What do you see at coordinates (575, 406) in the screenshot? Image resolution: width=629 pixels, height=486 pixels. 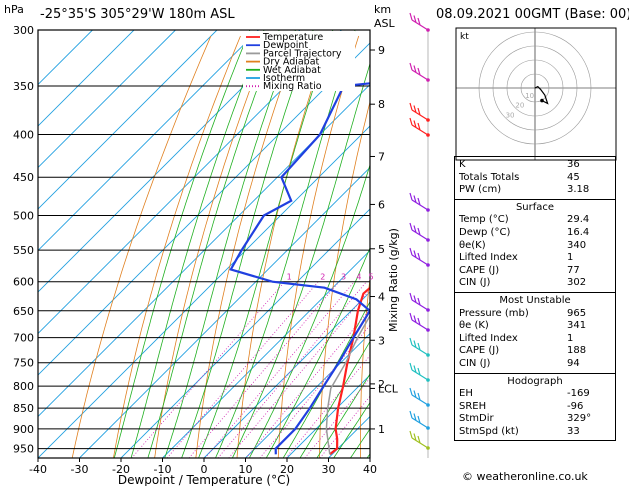 I see `stat-value: -96` at bounding box center [575, 406].